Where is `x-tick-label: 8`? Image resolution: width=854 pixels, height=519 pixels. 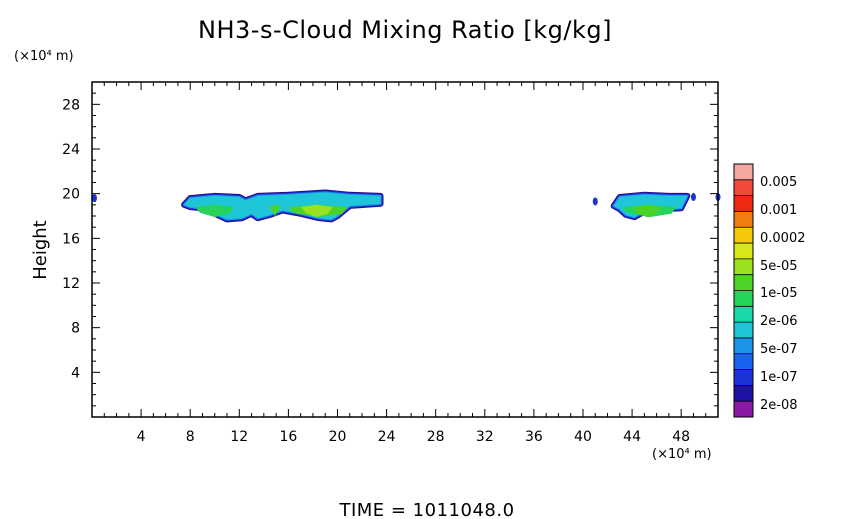 x-tick-label: 8 is located at coordinates (190, 437).